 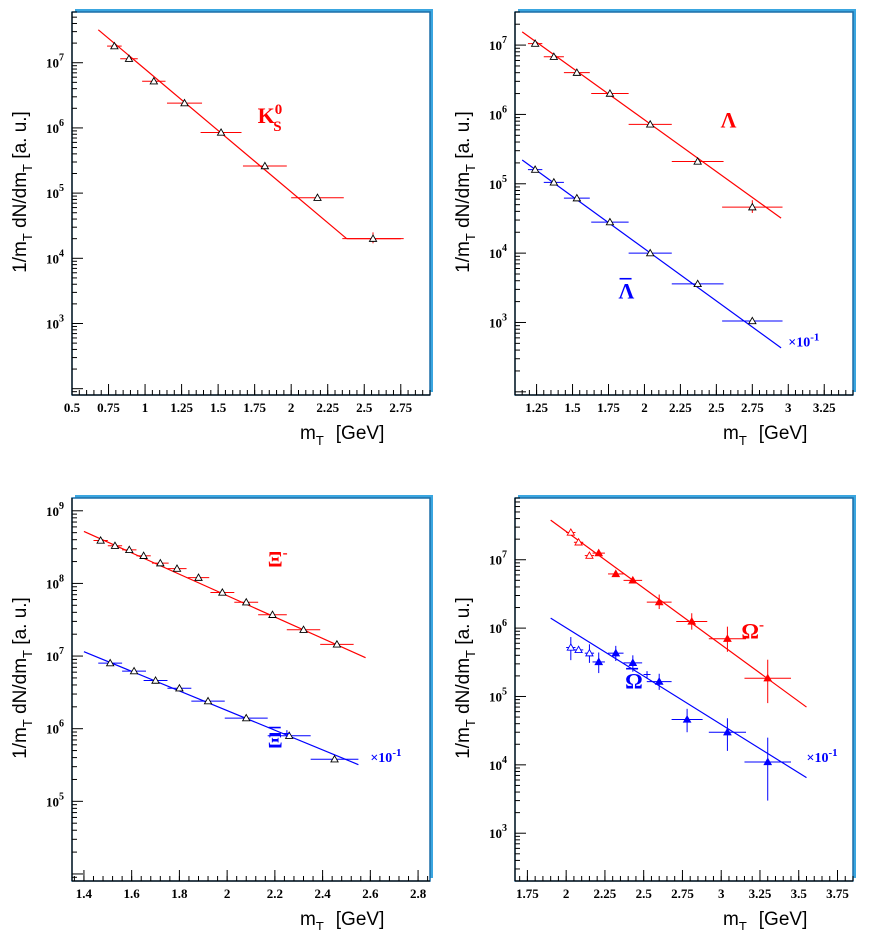 What do you see at coordinates (145, 407) in the screenshot?
I see `x-tick-label: 1` at bounding box center [145, 407].